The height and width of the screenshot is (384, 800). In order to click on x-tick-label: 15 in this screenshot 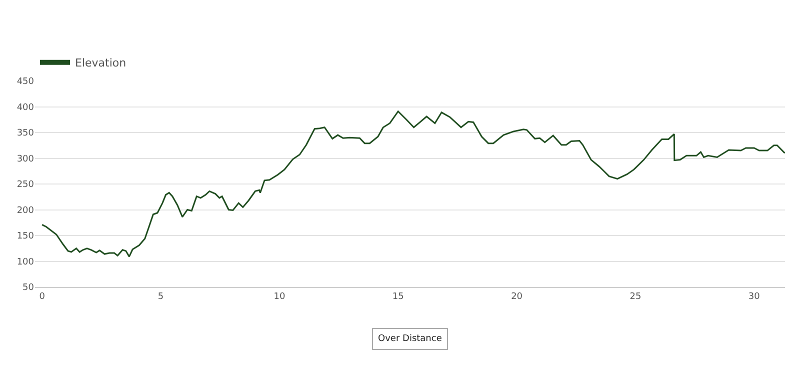, I will do `click(398, 297)`.